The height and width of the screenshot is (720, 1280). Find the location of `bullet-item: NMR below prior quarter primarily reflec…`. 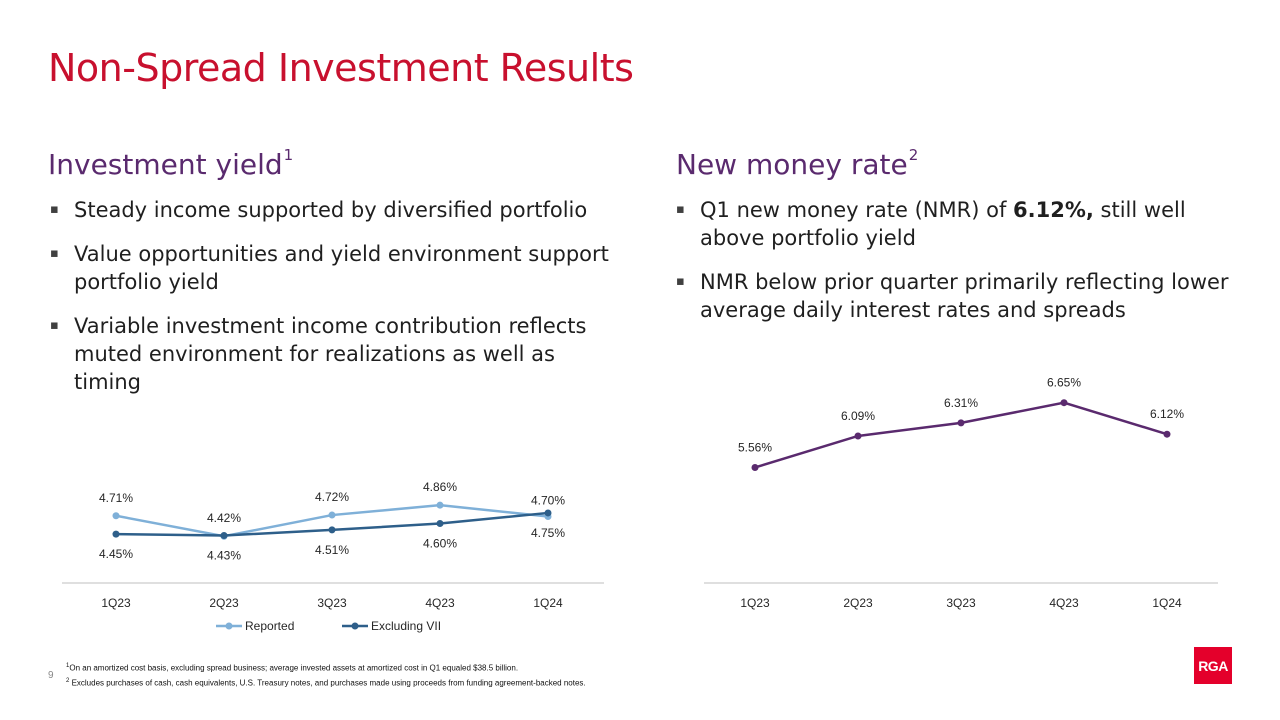

bullet-item: NMR below prior quarter primarily reflec… is located at coordinates (956, 296).